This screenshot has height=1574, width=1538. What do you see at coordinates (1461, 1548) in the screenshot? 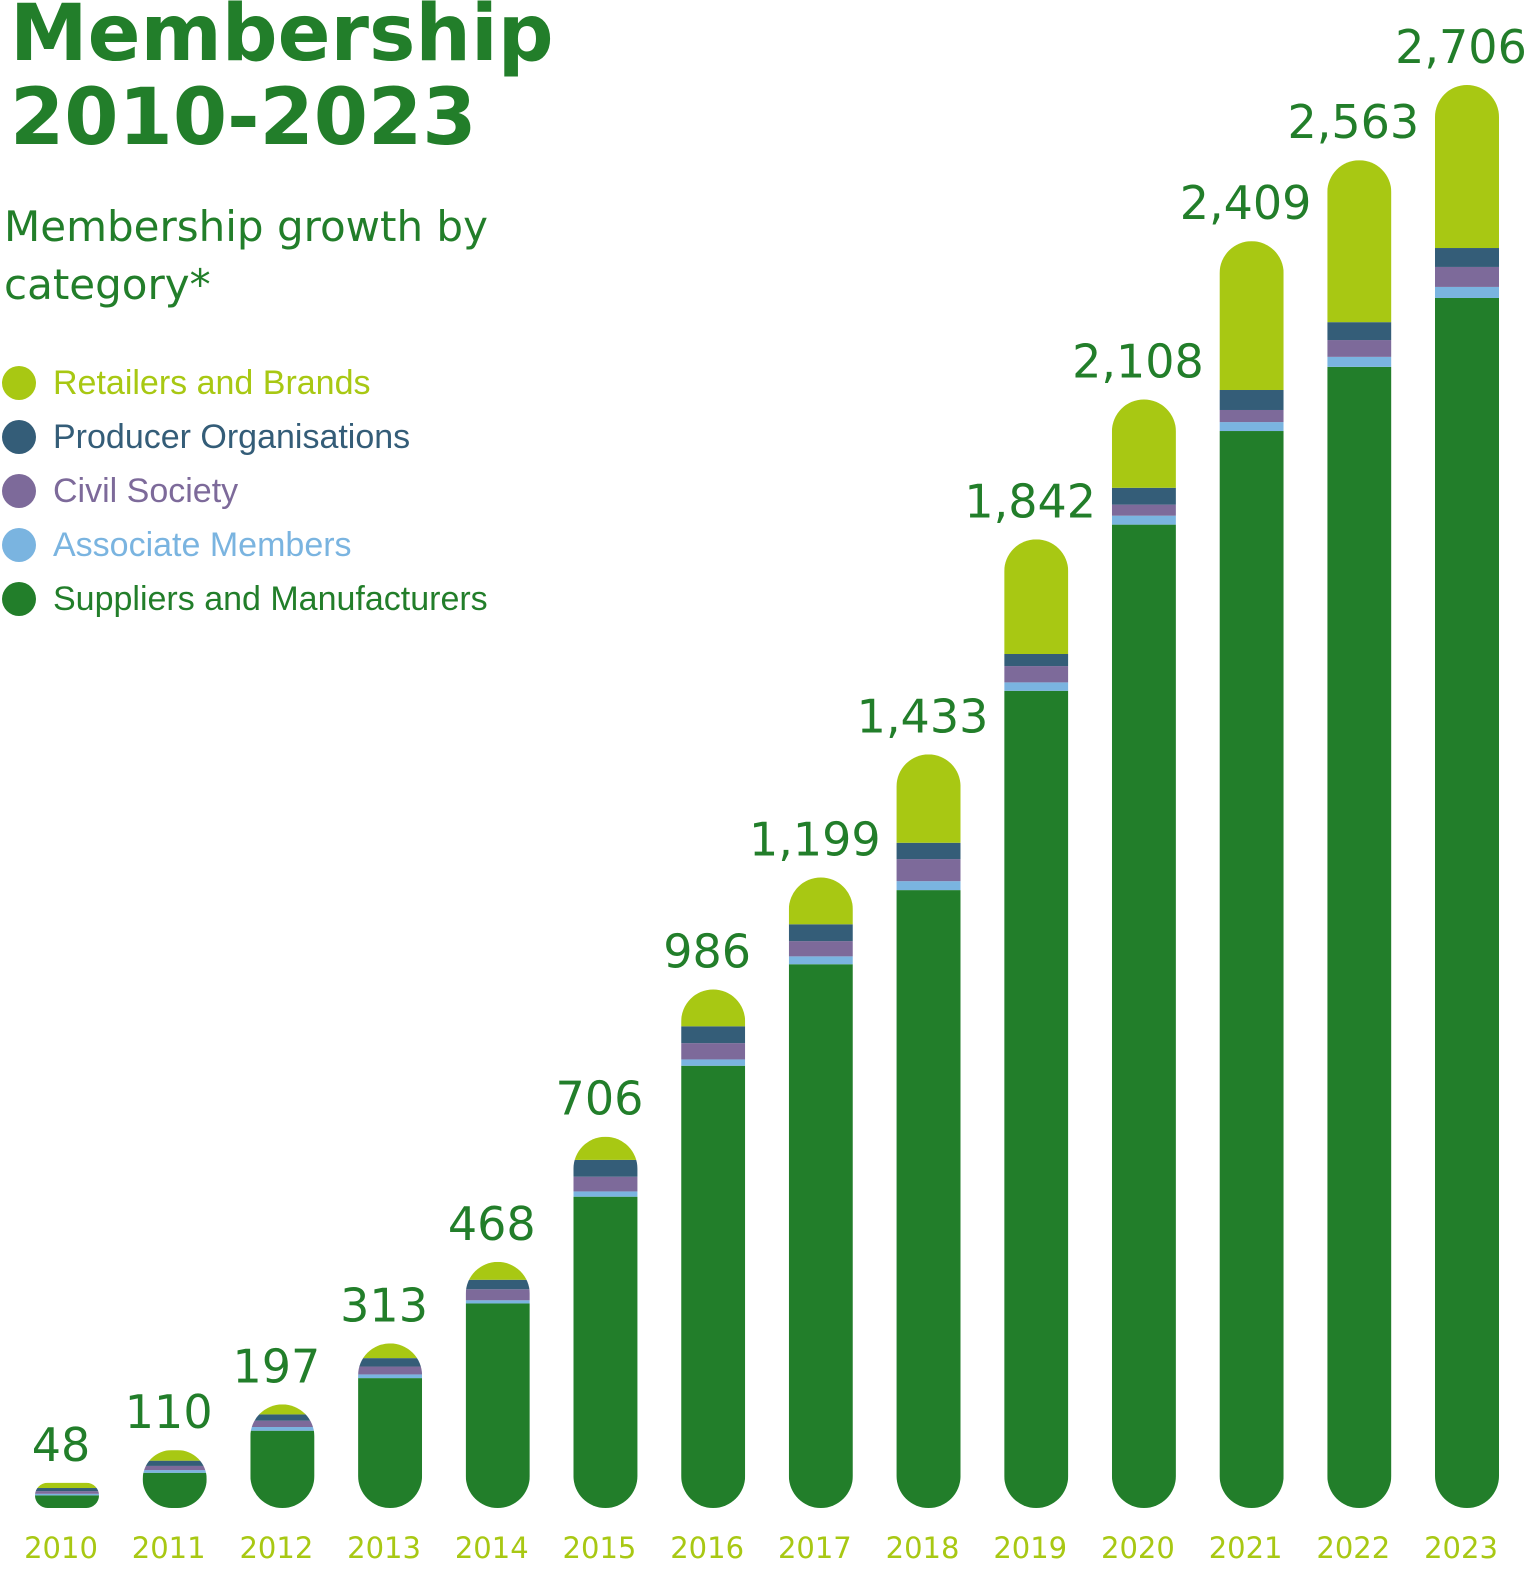
I see `x-tick-label: 2023` at bounding box center [1461, 1548].